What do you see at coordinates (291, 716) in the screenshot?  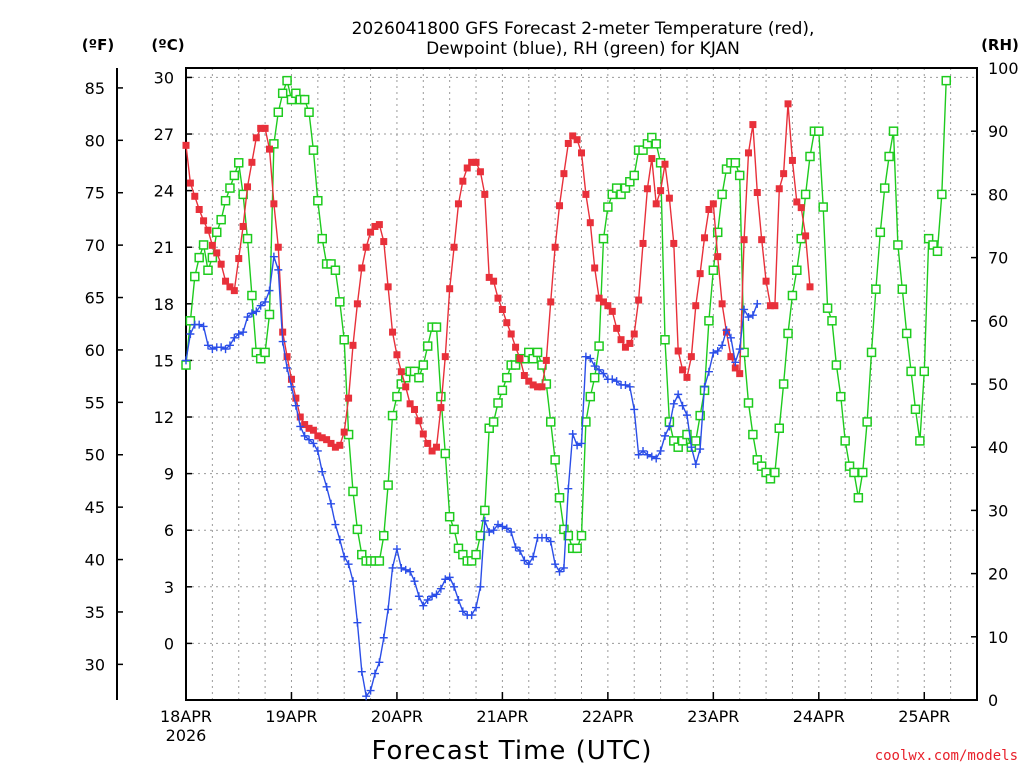 I see `time-tick-label: 19APR` at bounding box center [291, 716].